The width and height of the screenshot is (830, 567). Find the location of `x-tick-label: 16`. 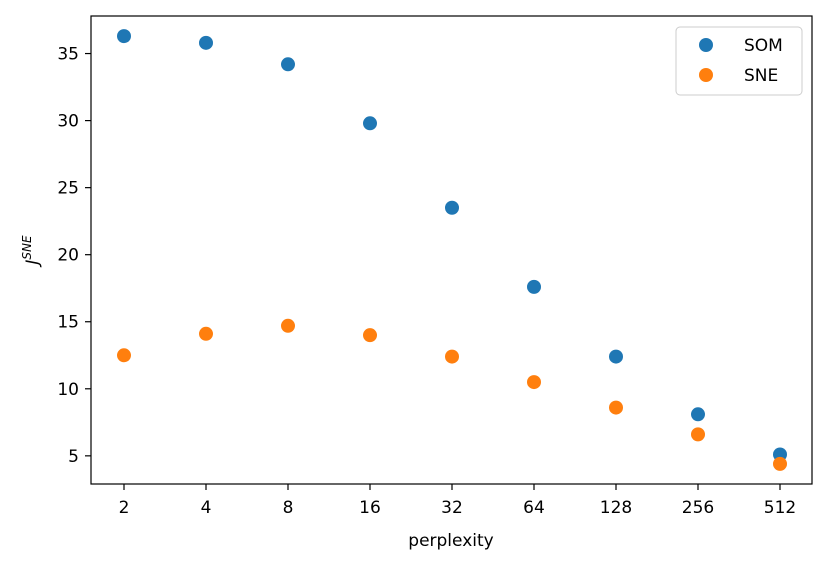

x-tick-label: 16 is located at coordinates (370, 508).